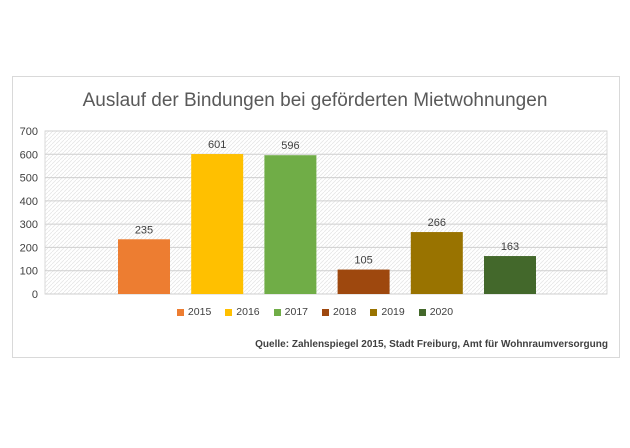 Image resolution: width=630 pixels, height=448 pixels. Describe the element at coordinates (35, 295) in the screenshot. I see `y-tick-label: 0` at that location.